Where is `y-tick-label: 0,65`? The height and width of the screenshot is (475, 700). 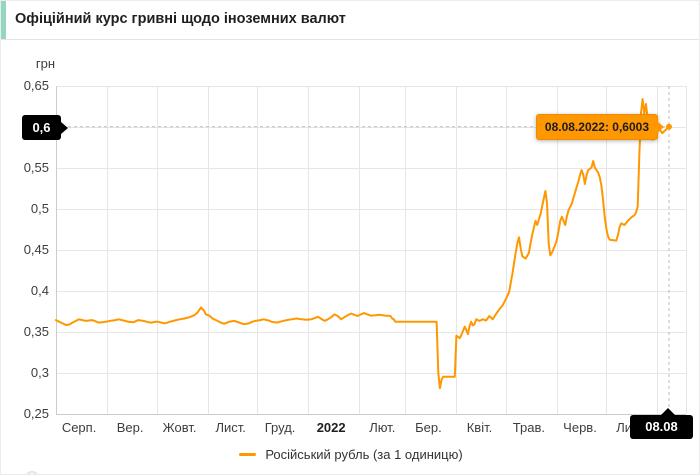 y-tick-label: 0,65 is located at coordinates (36, 85).